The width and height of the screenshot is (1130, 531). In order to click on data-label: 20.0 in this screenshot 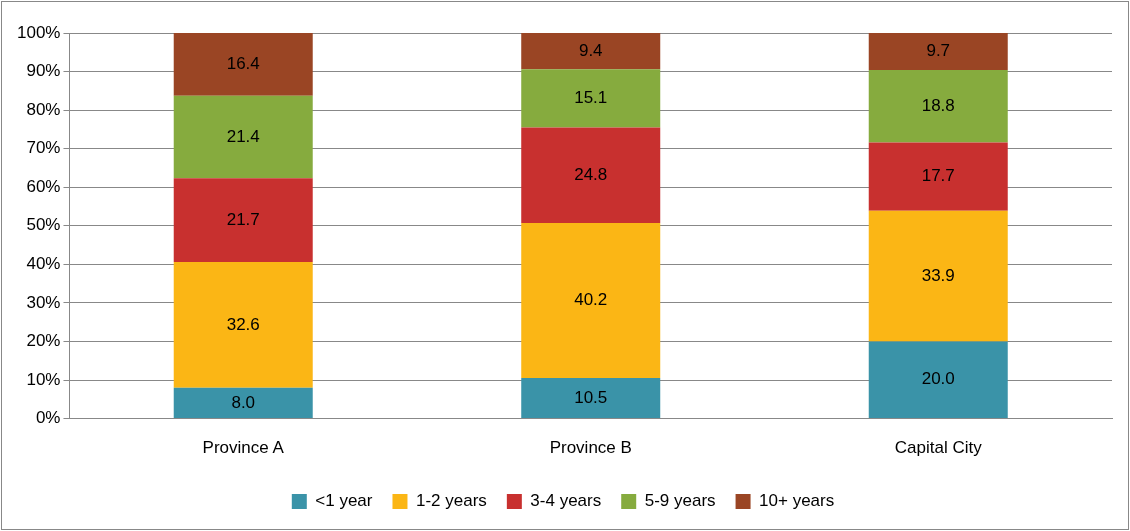, I will do `click(938, 379)`.